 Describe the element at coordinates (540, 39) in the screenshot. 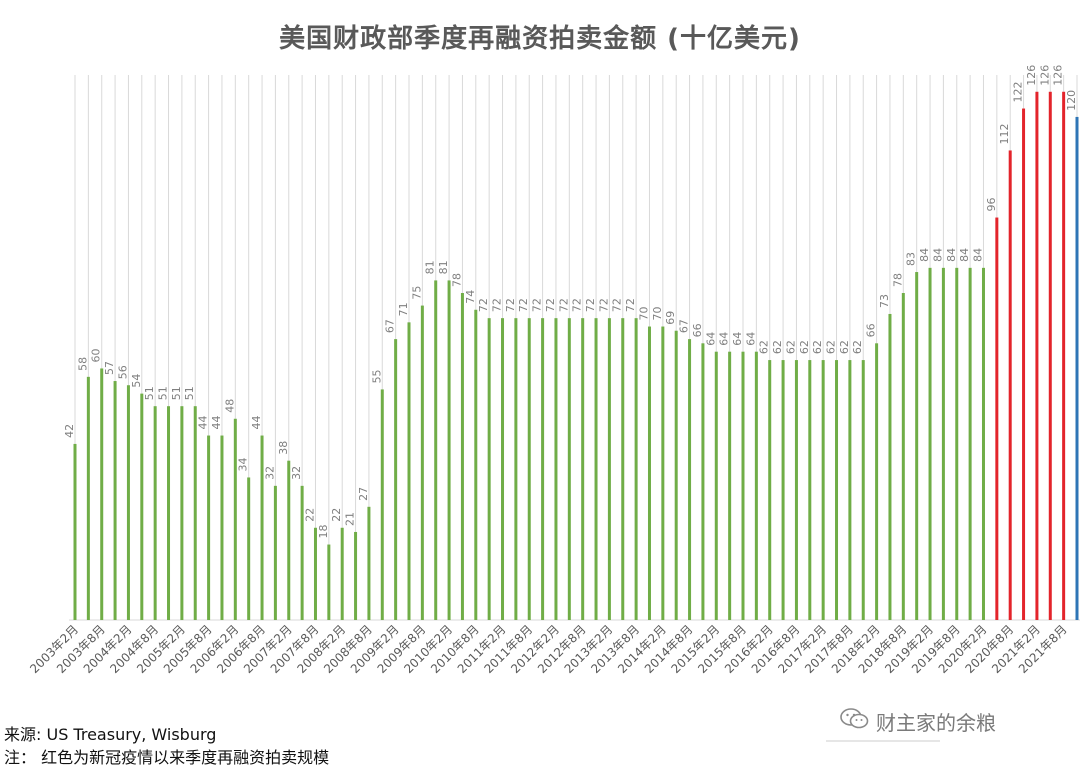

I see `chart-title: 美国财政部季度再融资拍卖金额 (十亿美元)` at that location.